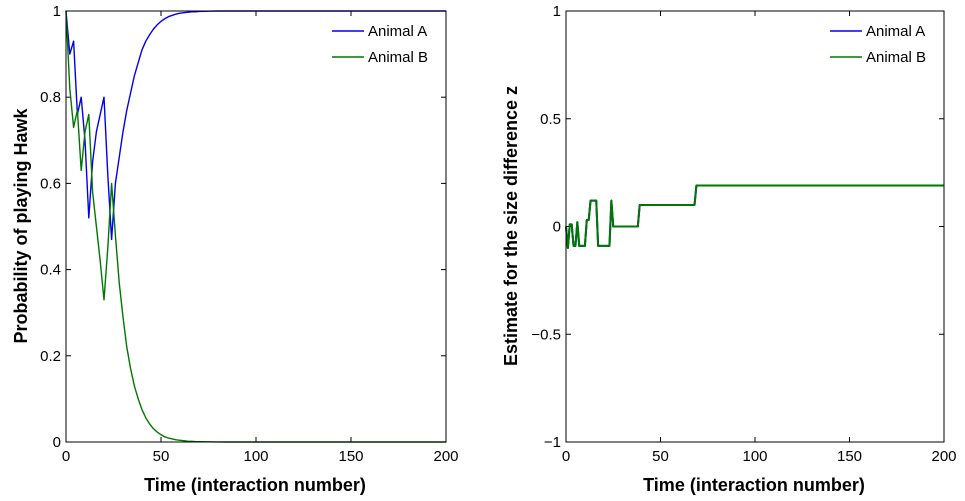 This screenshot has width=965, height=501. What do you see at coordinates (550, 119) in the screenshot?
I see `y-tick-label: 0.5` at bounding box center [550, 119].